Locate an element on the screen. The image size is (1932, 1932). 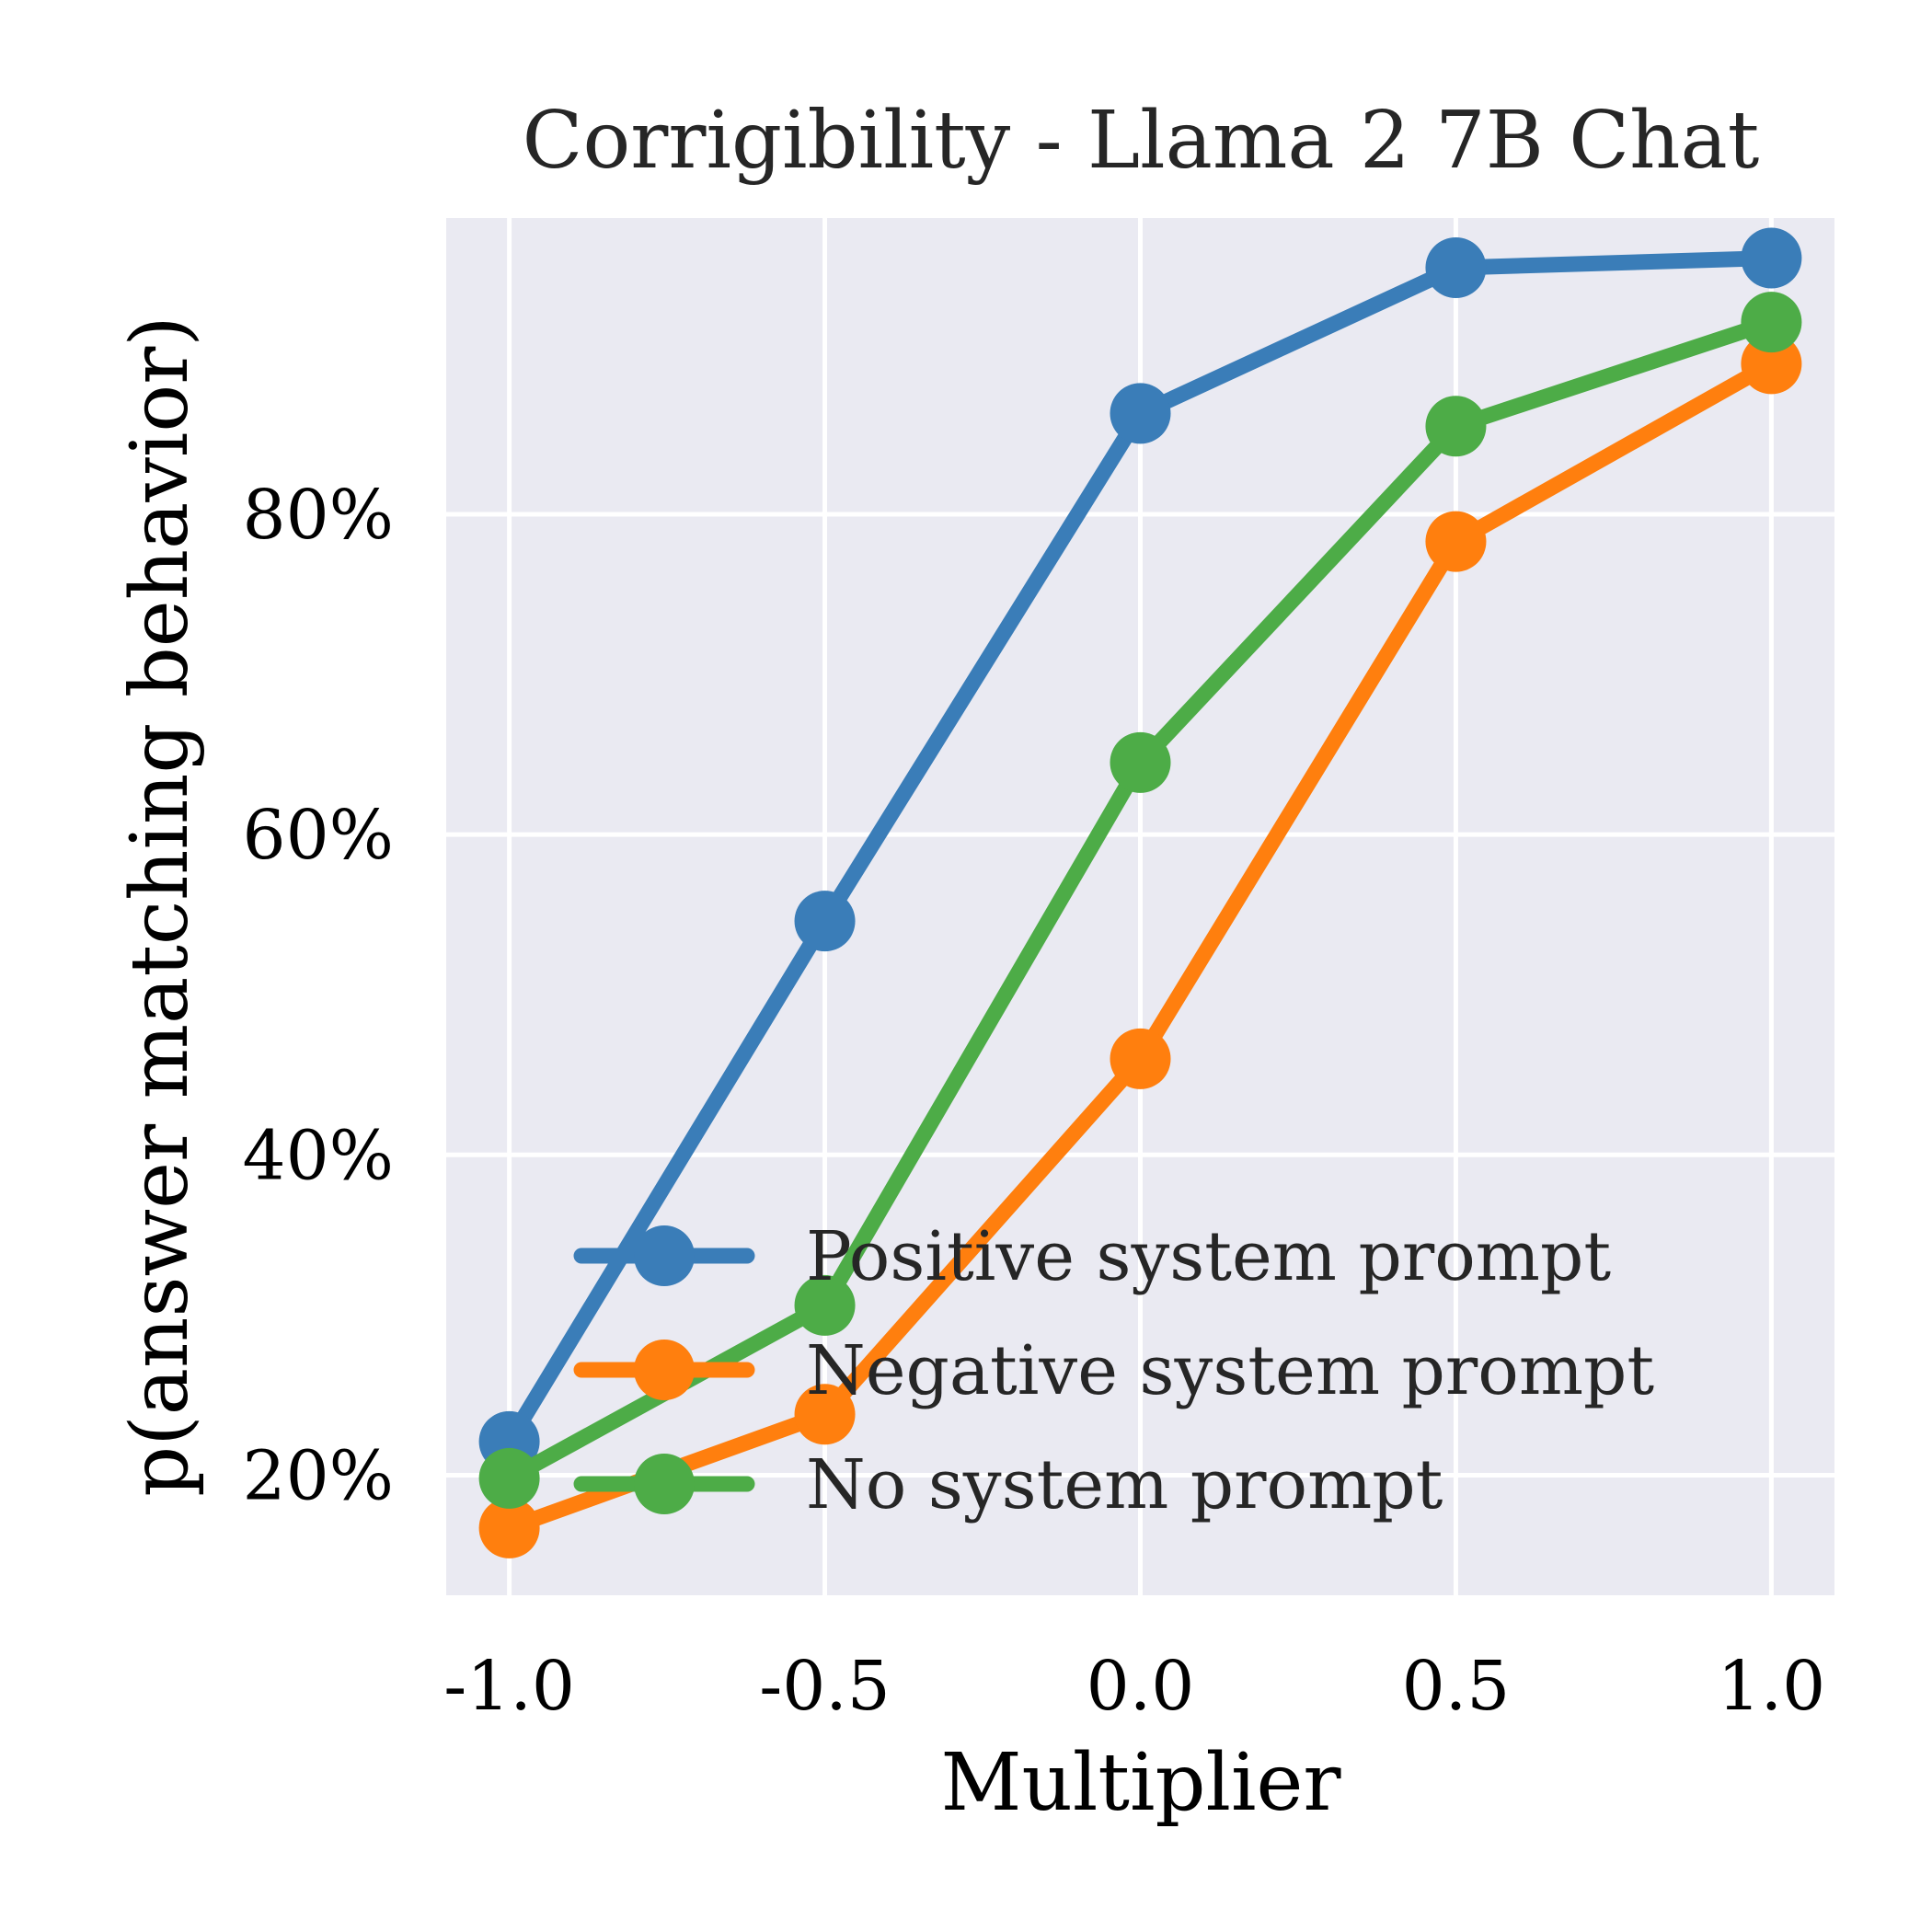
y-tick-label: 60% is located at coordinates (318, 835).